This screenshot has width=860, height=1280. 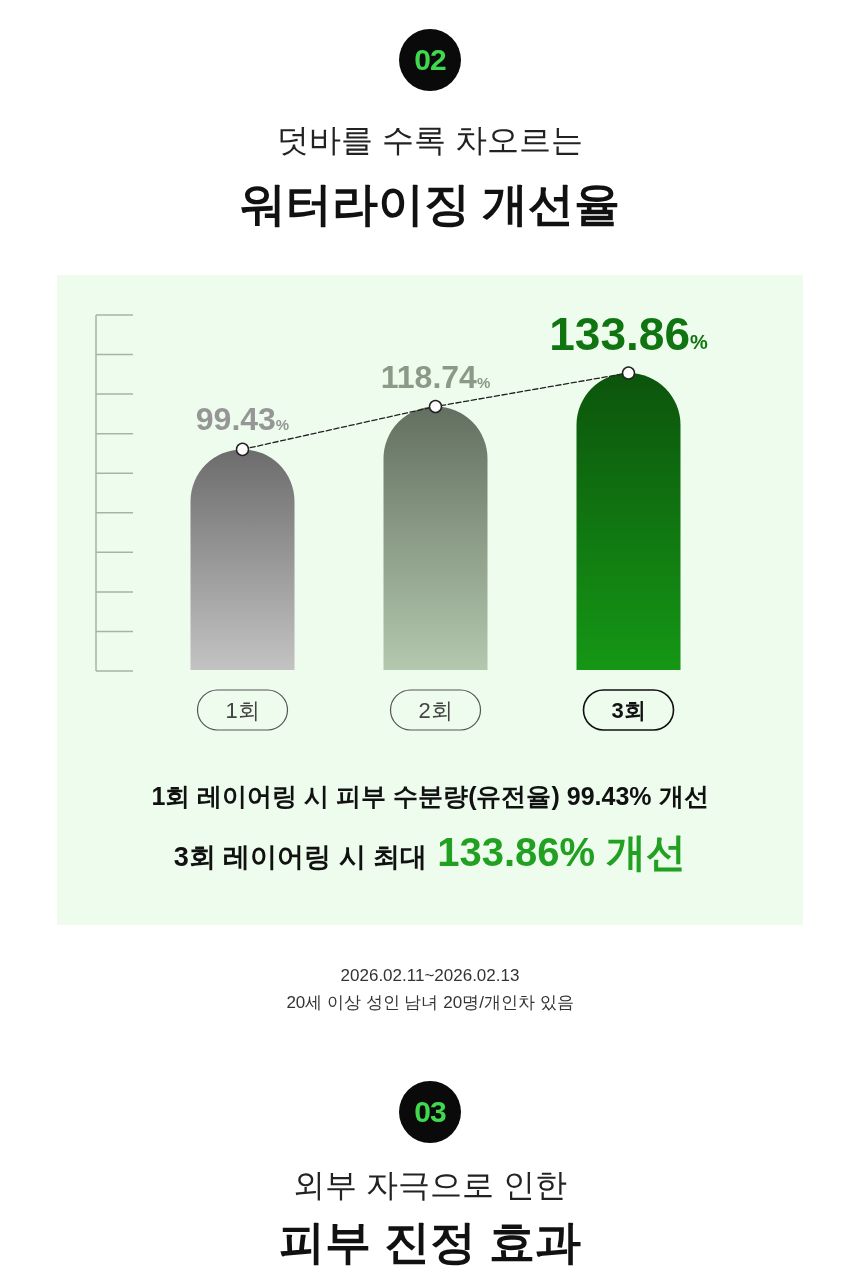 What do you see at coordinates (430, 140) in the screenshot?
I see `chart-subtitle: 덧바를 수록 차오르는` at bounding box center [430, 140].